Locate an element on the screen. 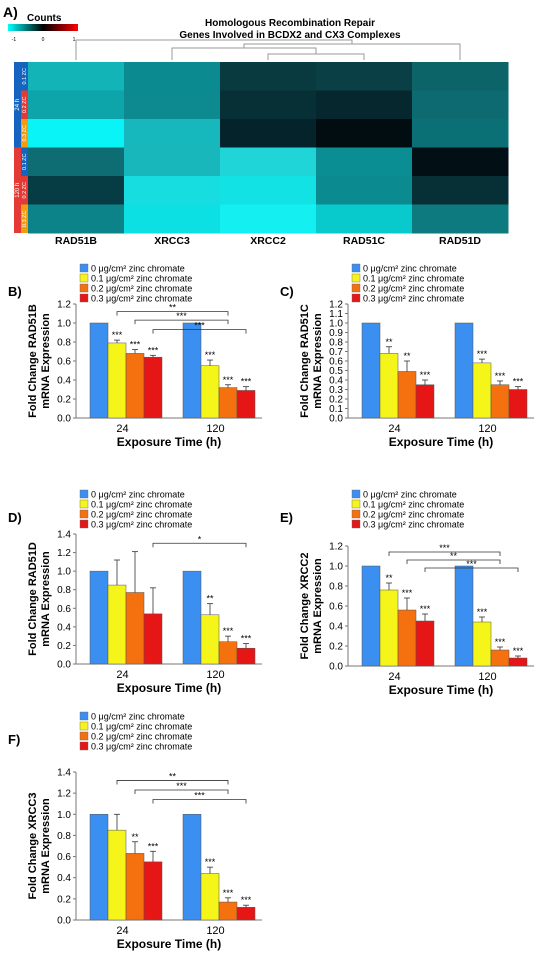  color-legend-tick: -1 is located at coordinates (14, 40).